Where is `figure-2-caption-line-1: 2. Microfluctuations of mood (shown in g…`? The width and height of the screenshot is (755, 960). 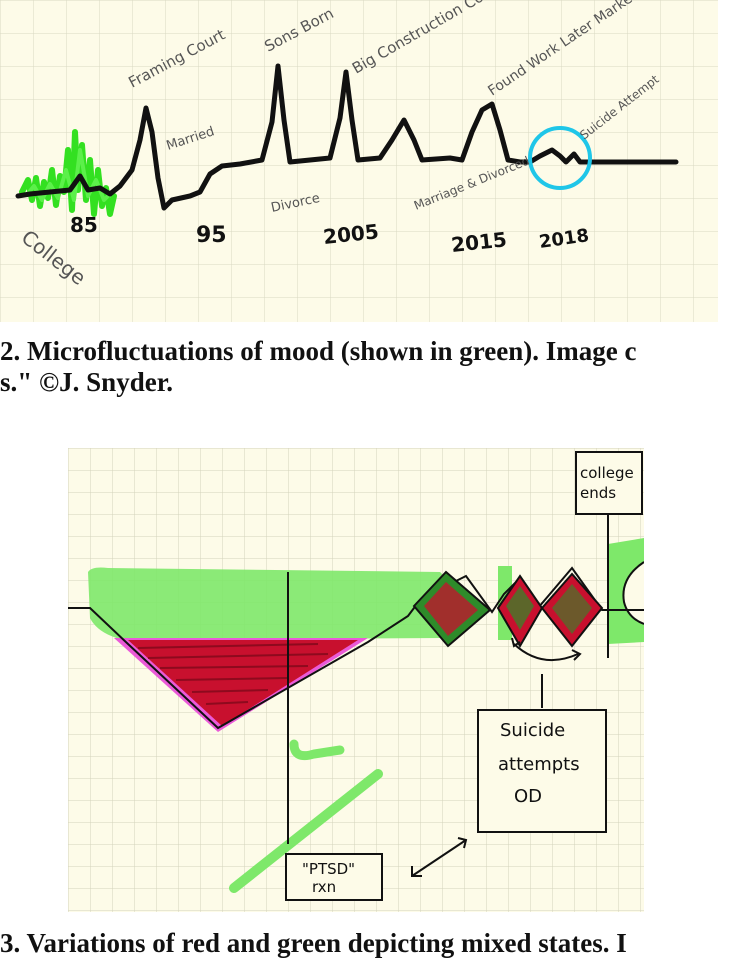 figure-2-caption-line-1: 2. Microfluctuations of mood (shown in g… is located at coordinates (318, 351).